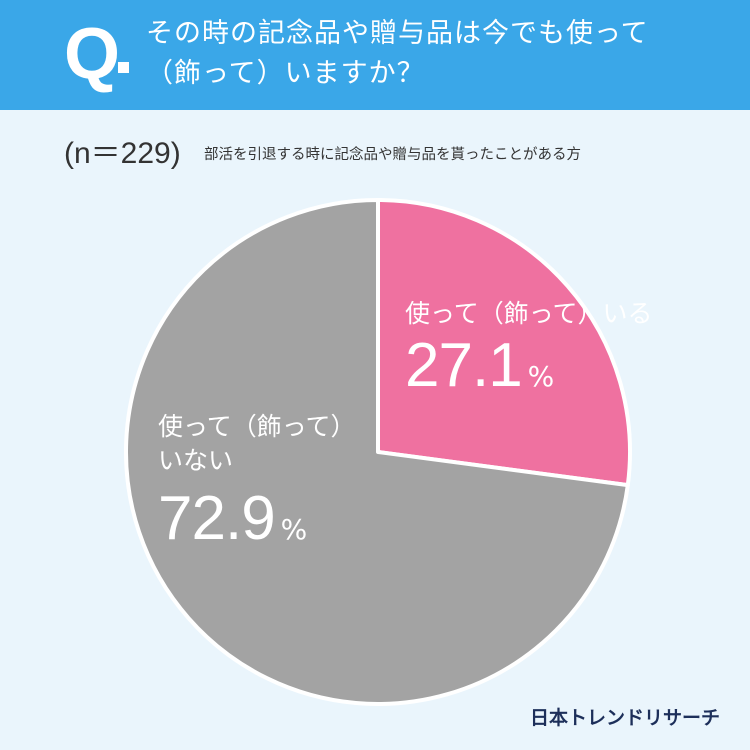  Describe the element at coordinates (397, 33) in the screenshot. I see `question-line-1: その時の記念品や贈与品は今でも使って` at that location.